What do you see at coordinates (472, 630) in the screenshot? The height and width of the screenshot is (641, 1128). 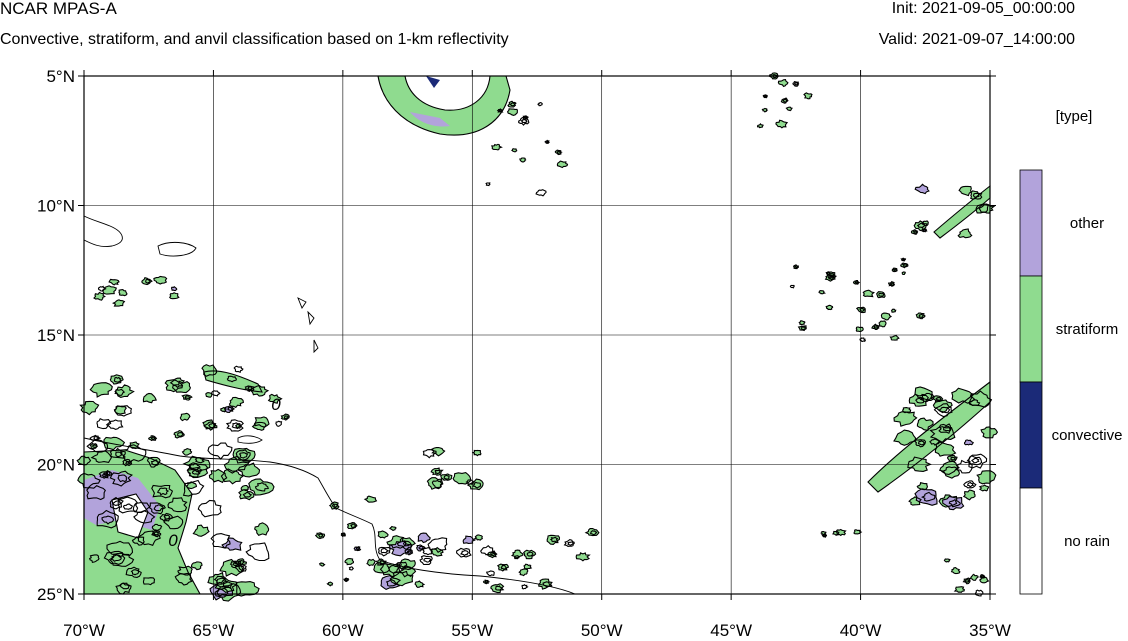 I see `lon-label: 55°W` at bounding box center [472, 630].